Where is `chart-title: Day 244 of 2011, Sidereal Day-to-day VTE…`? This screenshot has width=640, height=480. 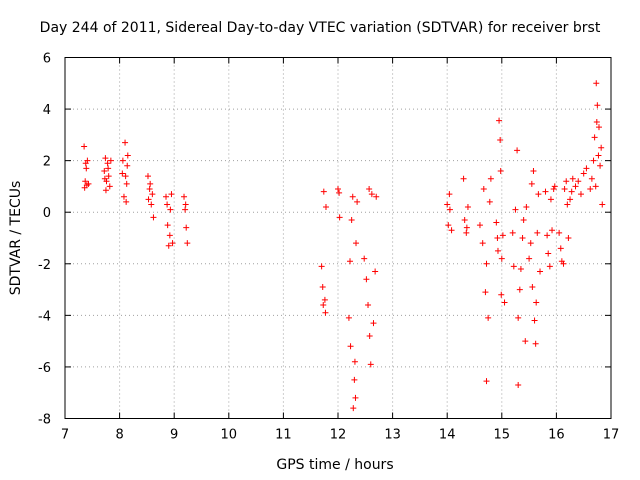
chart-title: Day 244 of 2011, Sidereal Day-to-day VTE… is located at coordinates (320, 28).